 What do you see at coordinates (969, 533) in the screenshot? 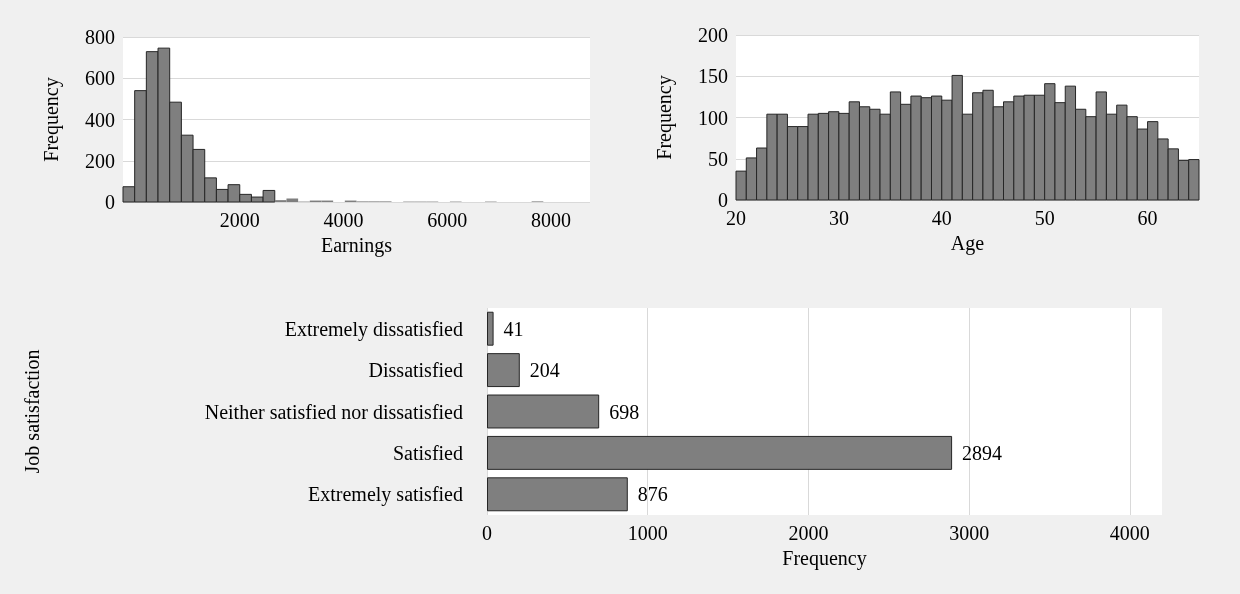
I see `x-tick-label: 3000` at bounding box center [969, 533].